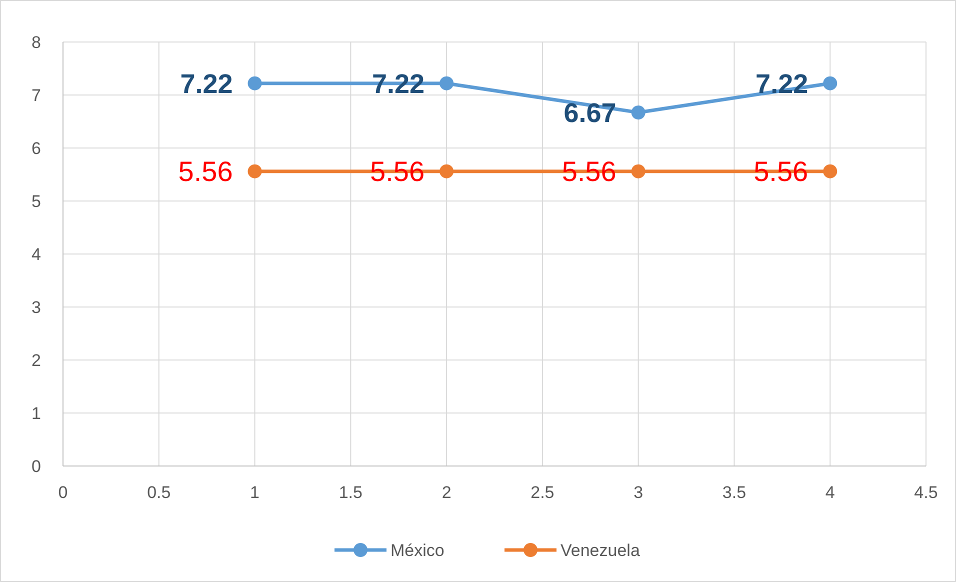  What do you see at coordinates (447, 492) in the screenshot?
I see `x-tick-label: 2` at bounding box center [447, 492].